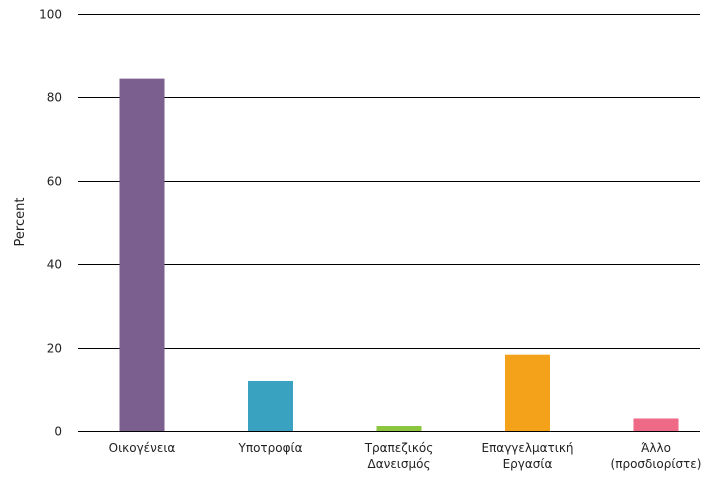 This screenshot has height=479, width=707. What do you see at coordinates (58, 432) in the screenshot?
I see `y-tick-label-0: 0` at bounding box center [58, 432].